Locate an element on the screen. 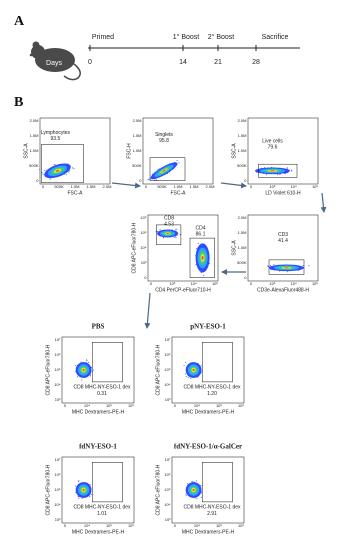 The image size is (344, 550). panel-label: A is located at coordinates (19, 21).